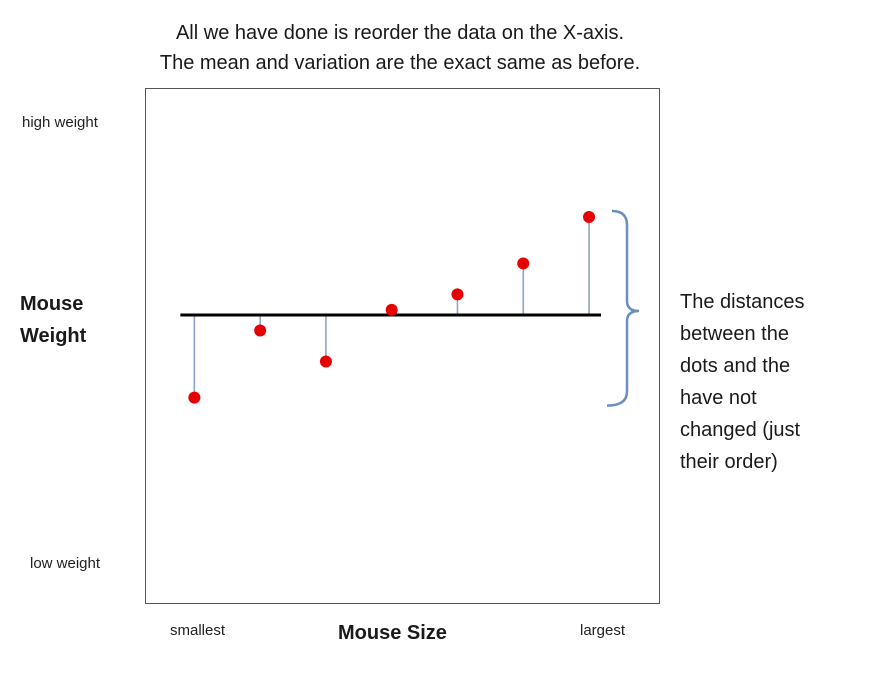  Describe the element at coordinates (742, 302) in the screenshot. I see `annotation-line-1: The distances` at that location.